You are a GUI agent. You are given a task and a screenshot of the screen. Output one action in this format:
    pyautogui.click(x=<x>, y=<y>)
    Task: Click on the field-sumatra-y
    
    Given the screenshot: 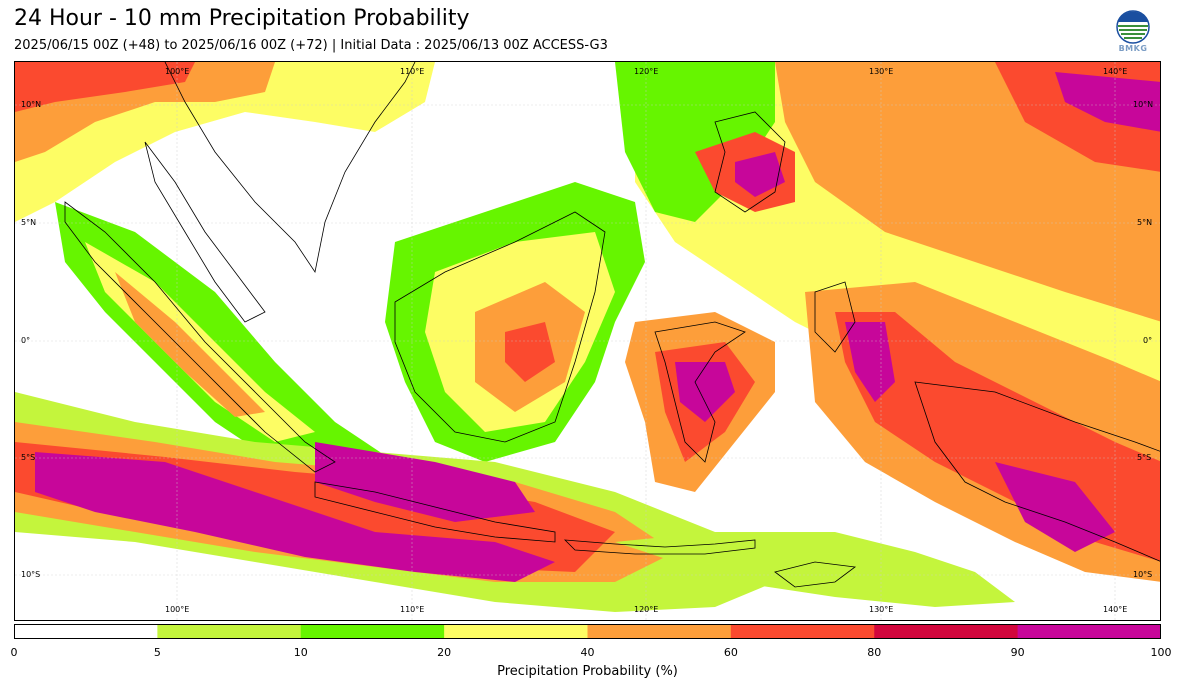 What is the action you would take?
    pyautogui.click(x=200, y=342)
    